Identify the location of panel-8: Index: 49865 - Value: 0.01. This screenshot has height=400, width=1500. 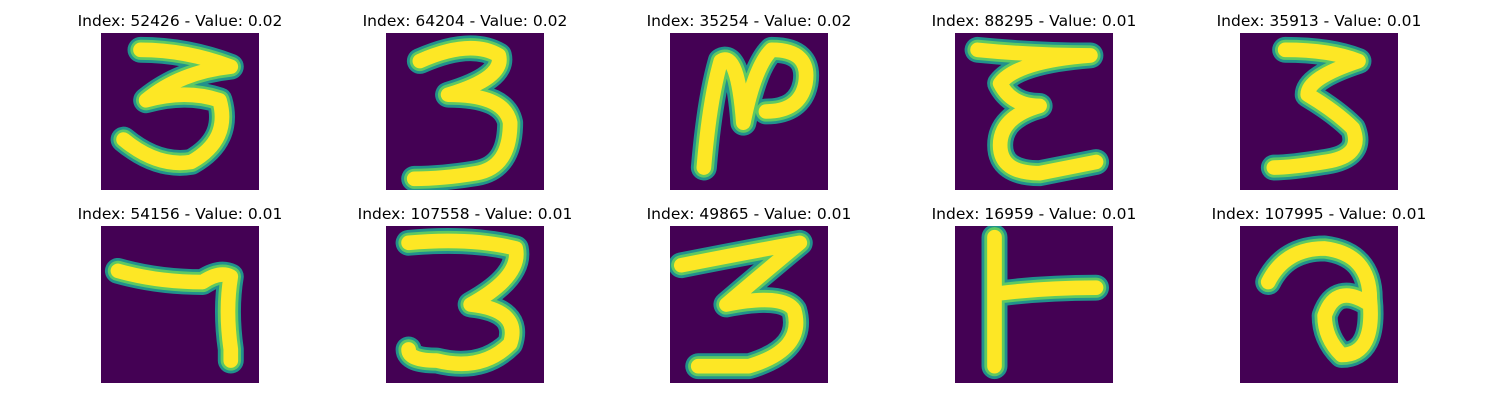
(749, 295).